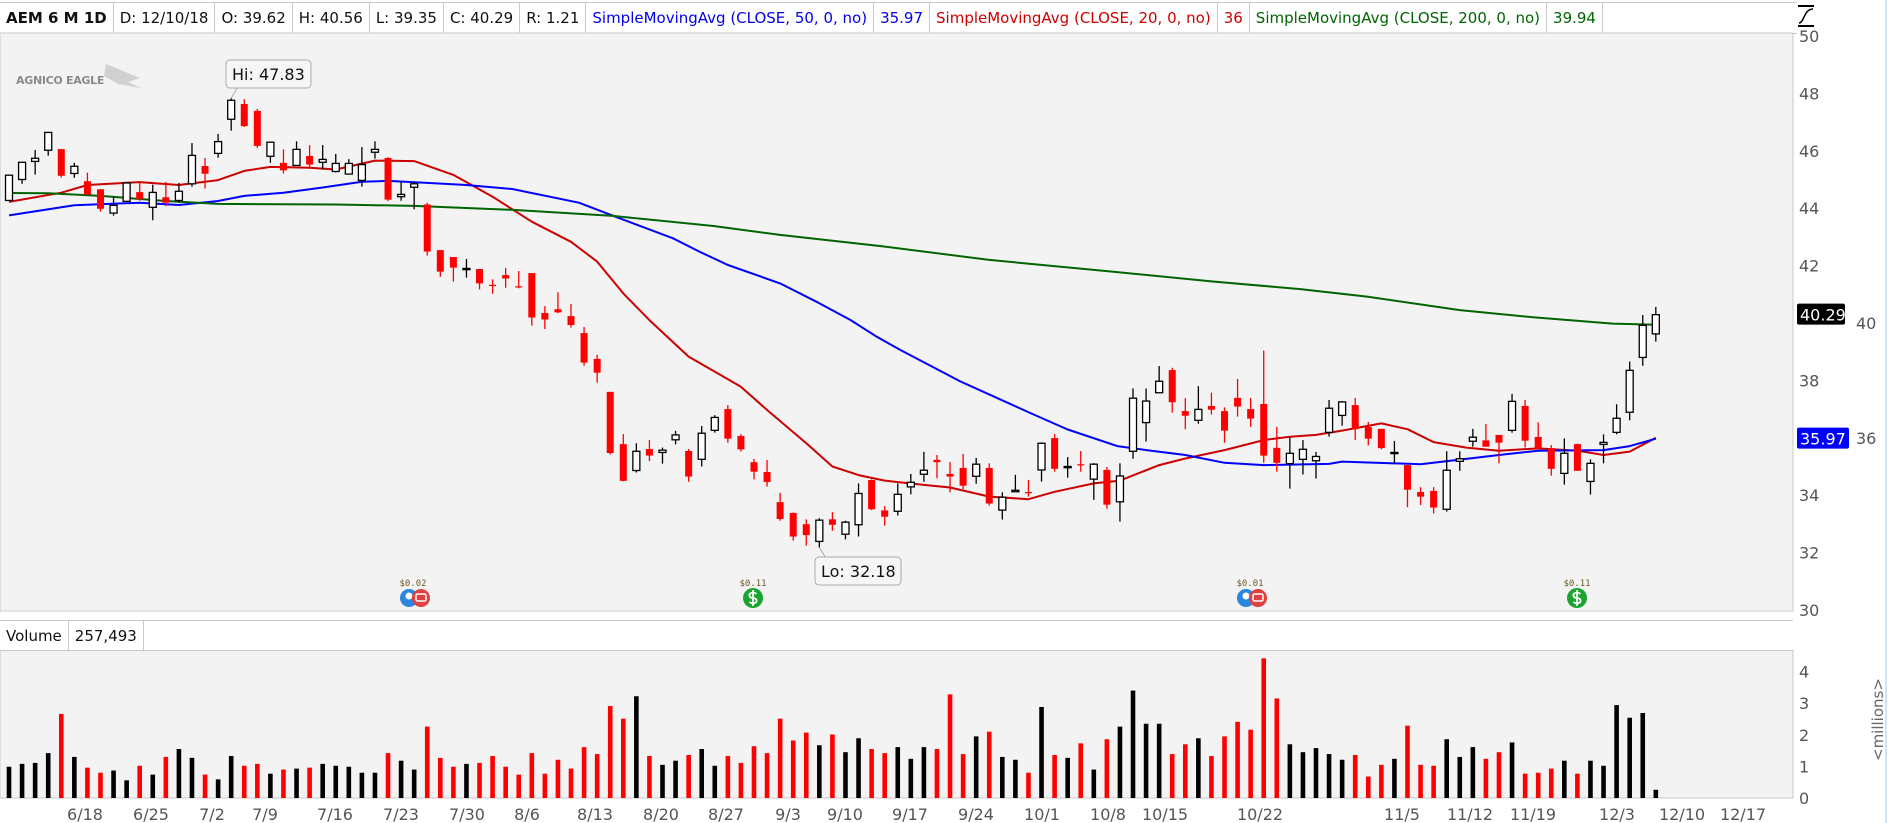 This screenshot has height=823, width=1889. What do you see at coordinates (57, 18) in the screenshot?
I see `symbol-label: AEM 6 M 1D` at bounding box center [57, 18].